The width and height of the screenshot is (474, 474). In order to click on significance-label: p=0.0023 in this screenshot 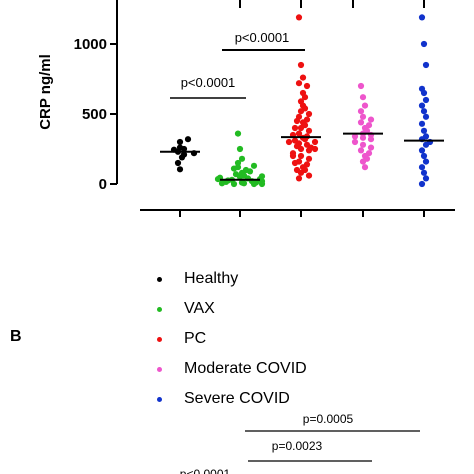, I will do `click(297, 446)`.